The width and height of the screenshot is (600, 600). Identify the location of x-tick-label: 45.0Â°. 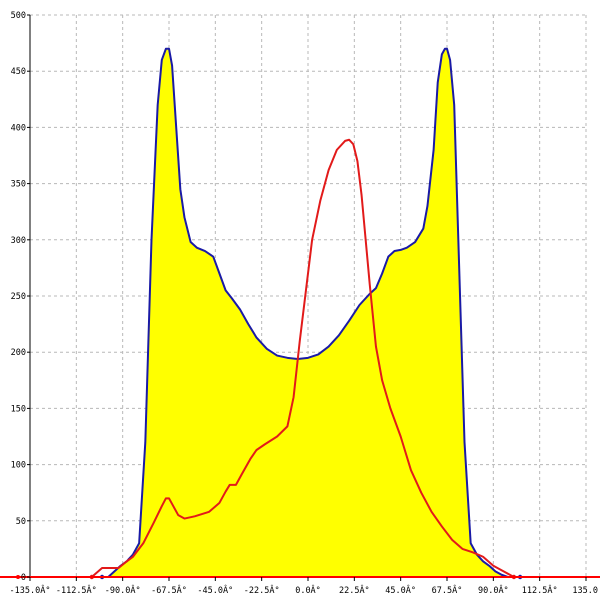
(400, 590).